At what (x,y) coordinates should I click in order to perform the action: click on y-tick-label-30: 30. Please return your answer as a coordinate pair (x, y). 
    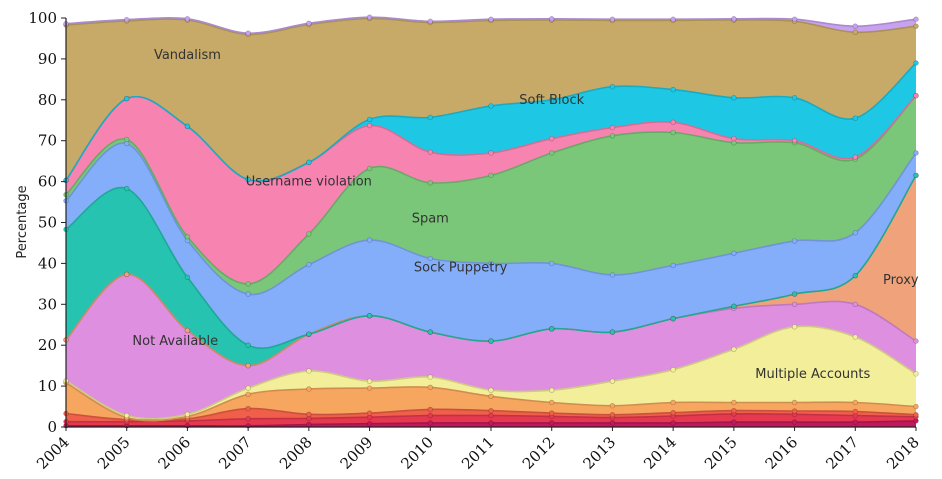
    Looking at the image, I should click on (47, 304).